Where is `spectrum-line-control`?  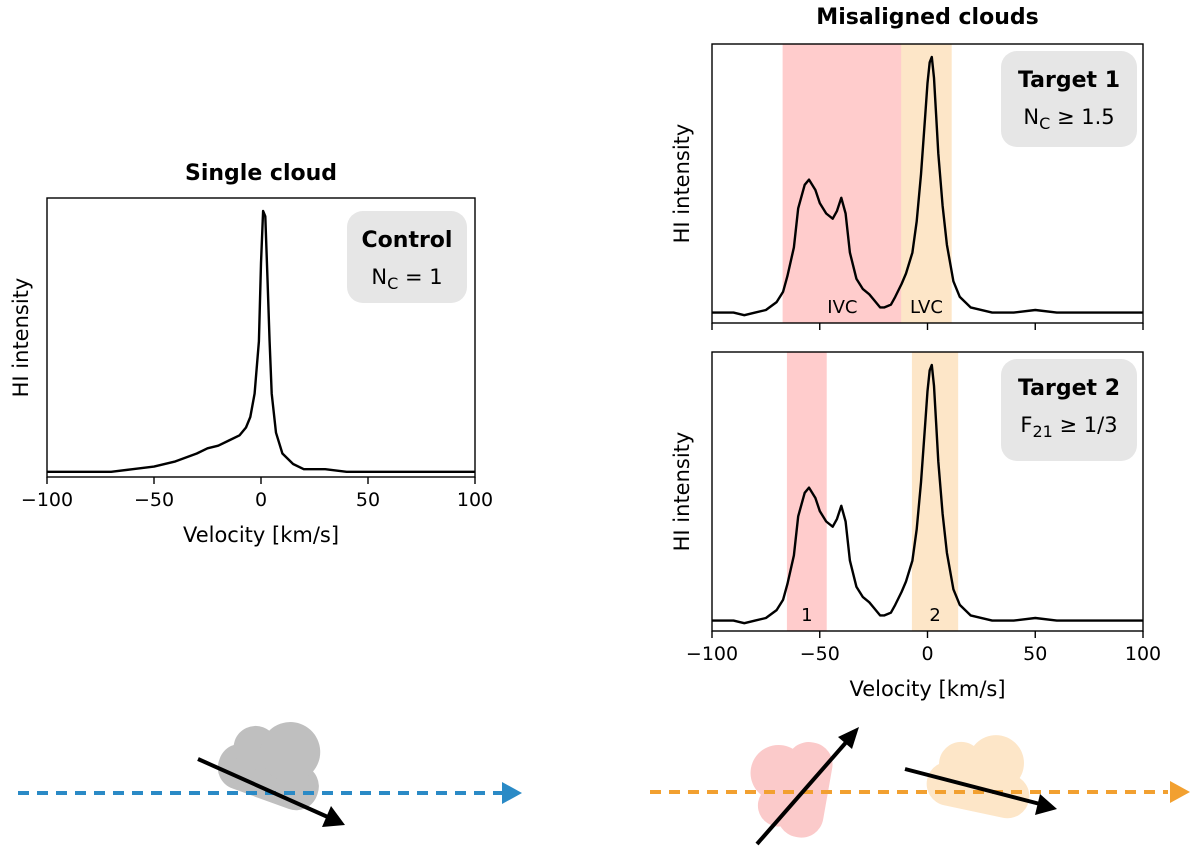
spectrum-line-control is located at coordinates (261, 341).